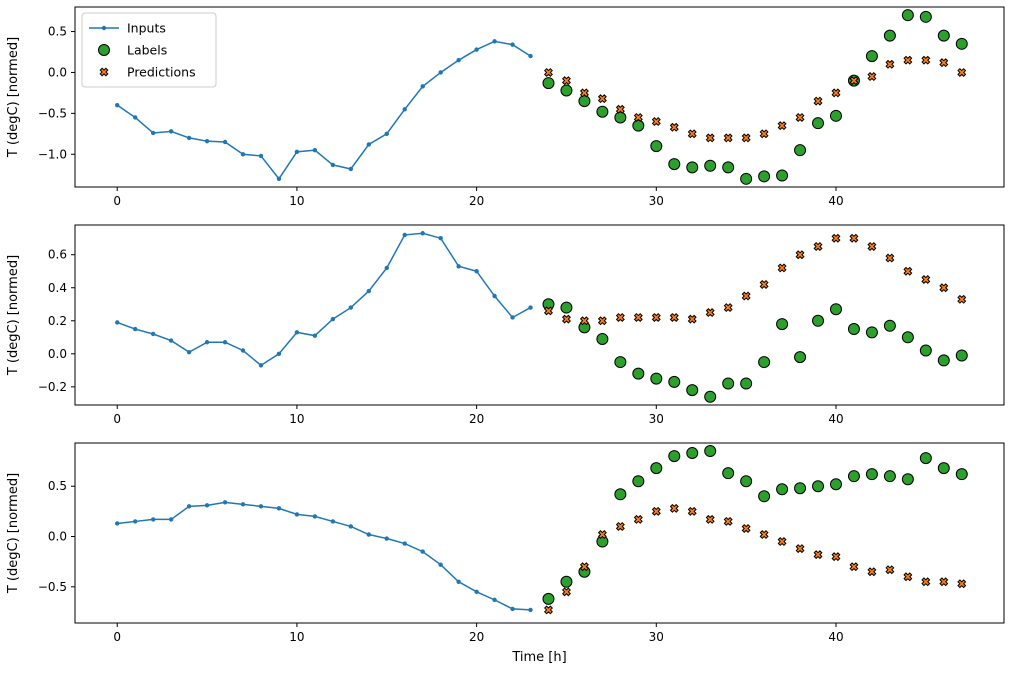 The width and height of the screenshot is (1012, 679). Describe the element at coordinates (57, 288) in the screenshot. I see `y-tick-label: 0.4` at that location.